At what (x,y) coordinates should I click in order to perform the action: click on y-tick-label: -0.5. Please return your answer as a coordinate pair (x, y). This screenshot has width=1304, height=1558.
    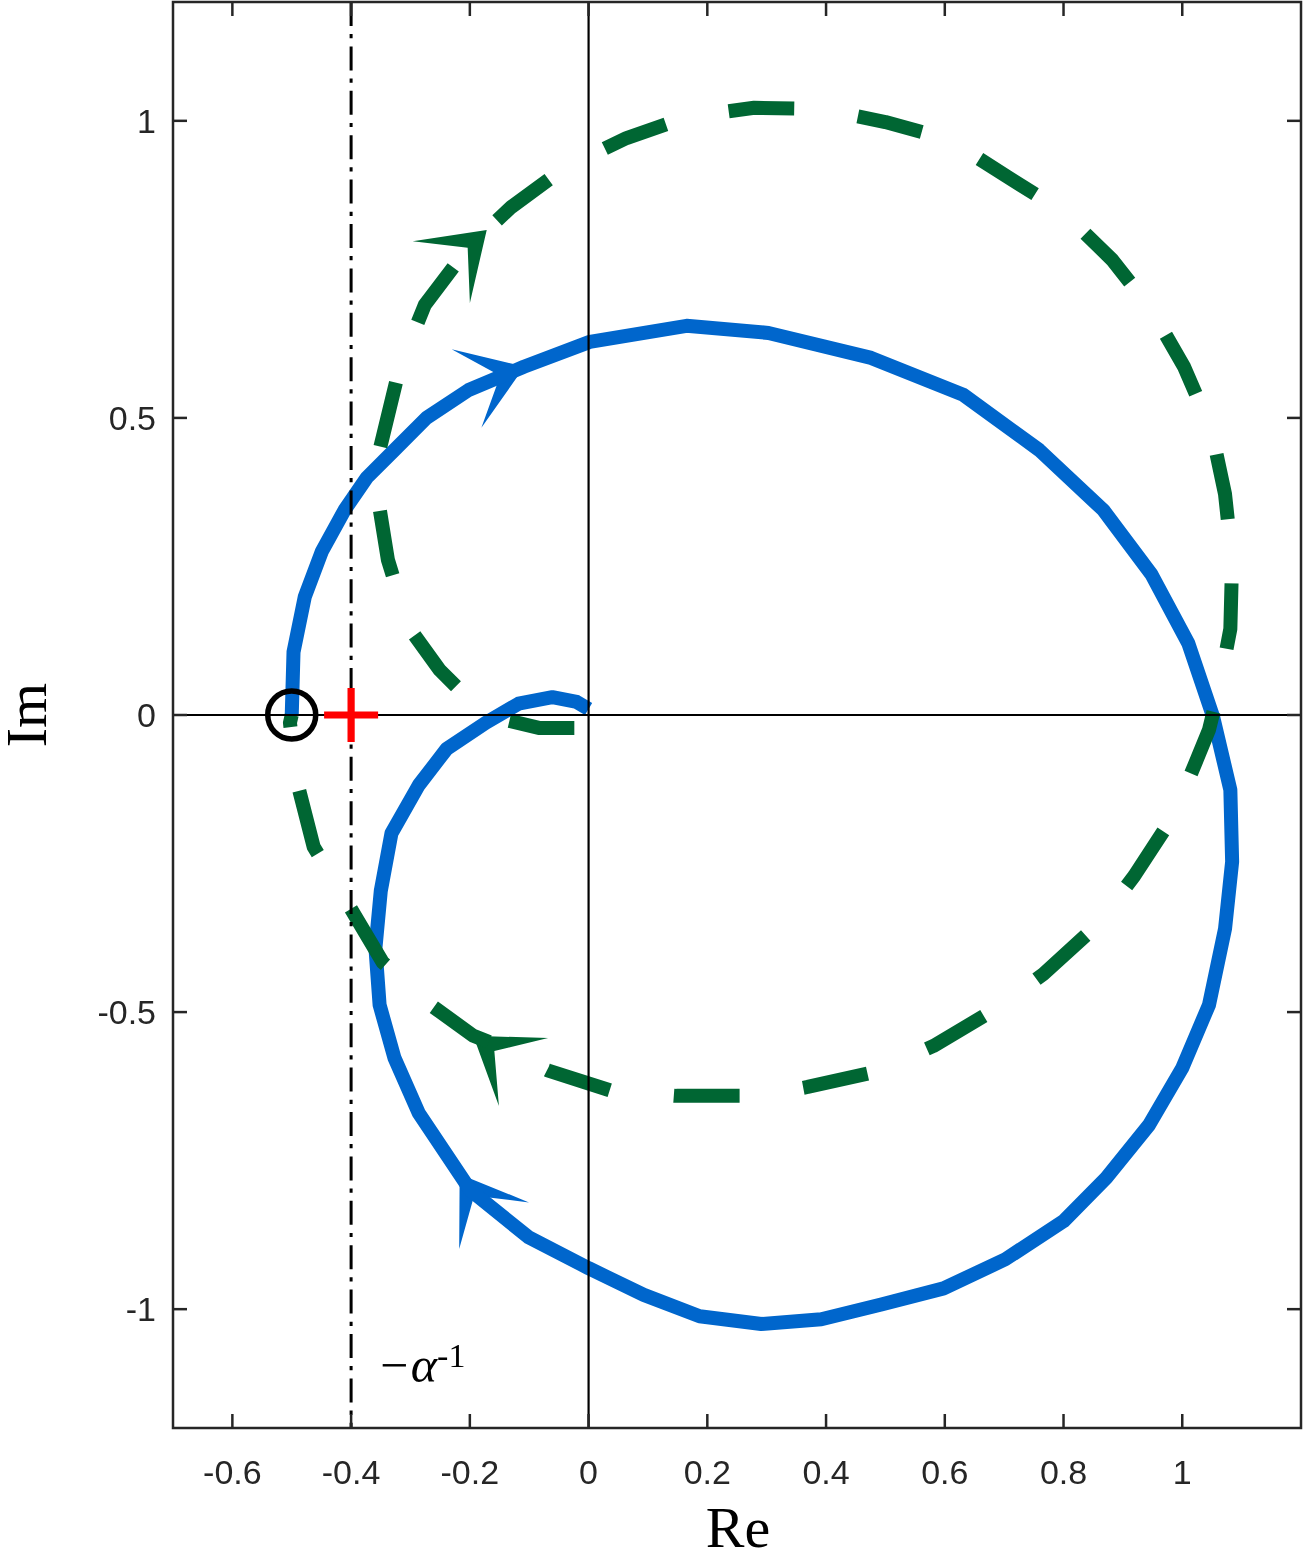
    Looking at the image, I should click on (126, 1012).